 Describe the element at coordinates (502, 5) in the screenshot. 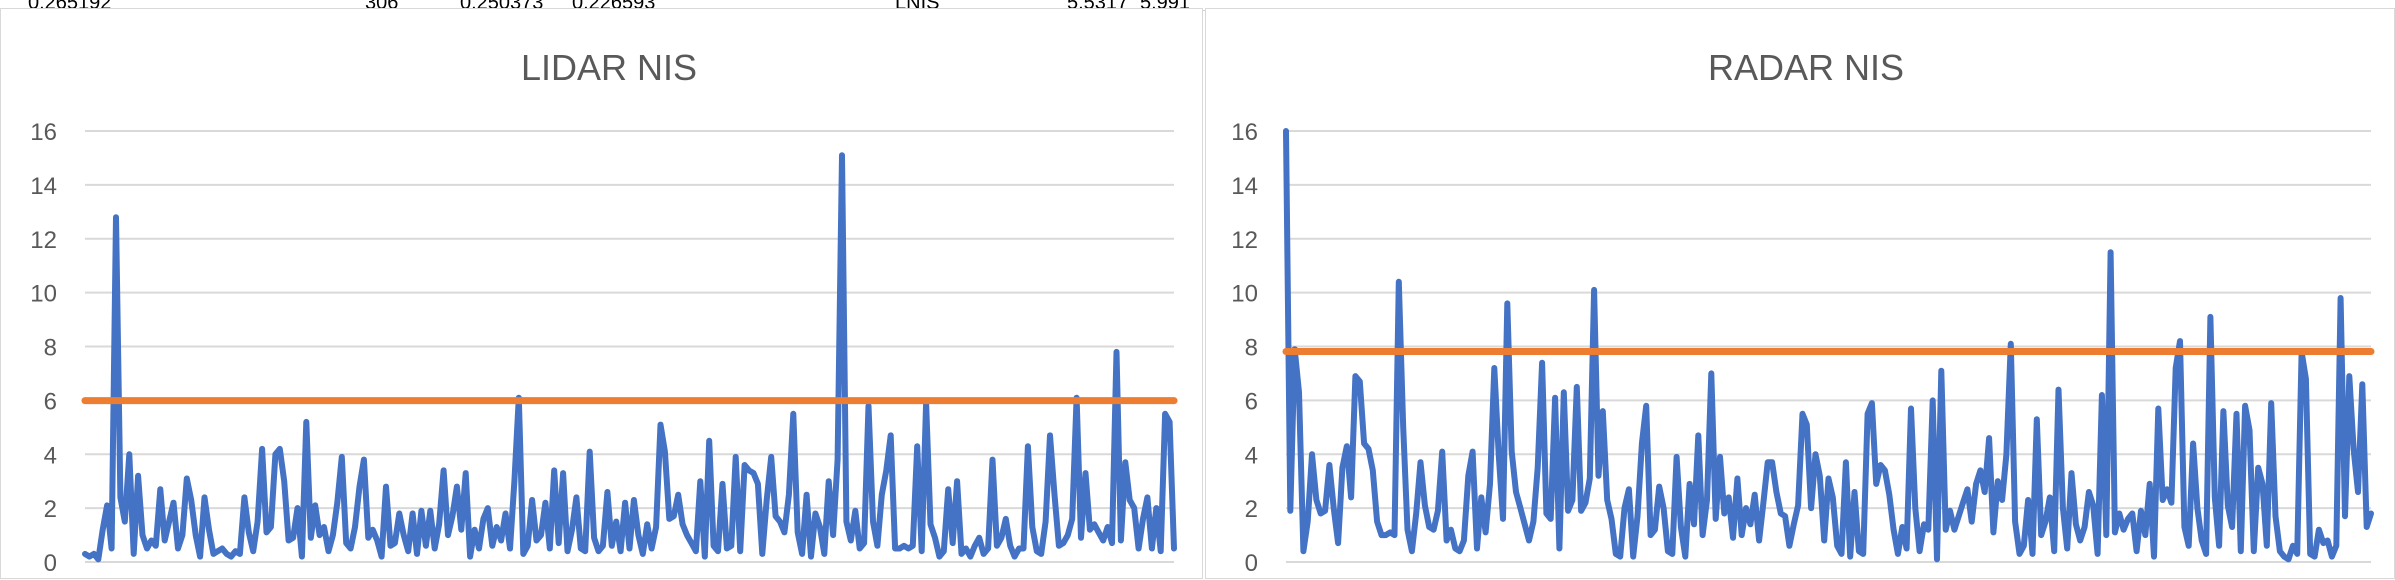

I see `sheet-cell: 0.250373` at that location.